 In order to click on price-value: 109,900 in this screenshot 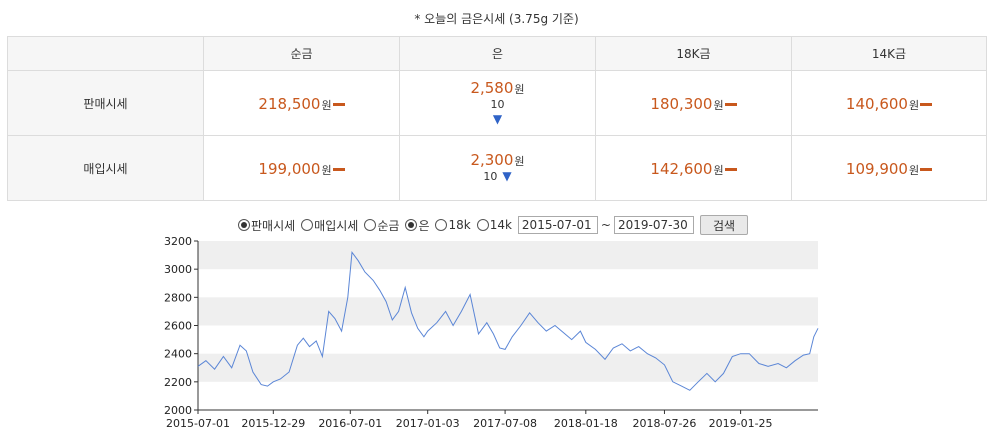, I will do `click(876, 168)`.